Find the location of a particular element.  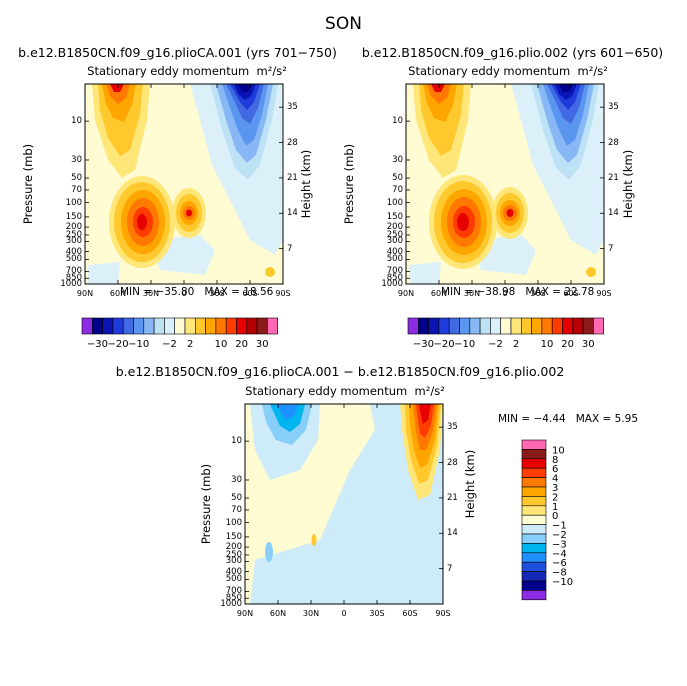

panel1-xtick-label: 90S is located at coordinates (283, 293).